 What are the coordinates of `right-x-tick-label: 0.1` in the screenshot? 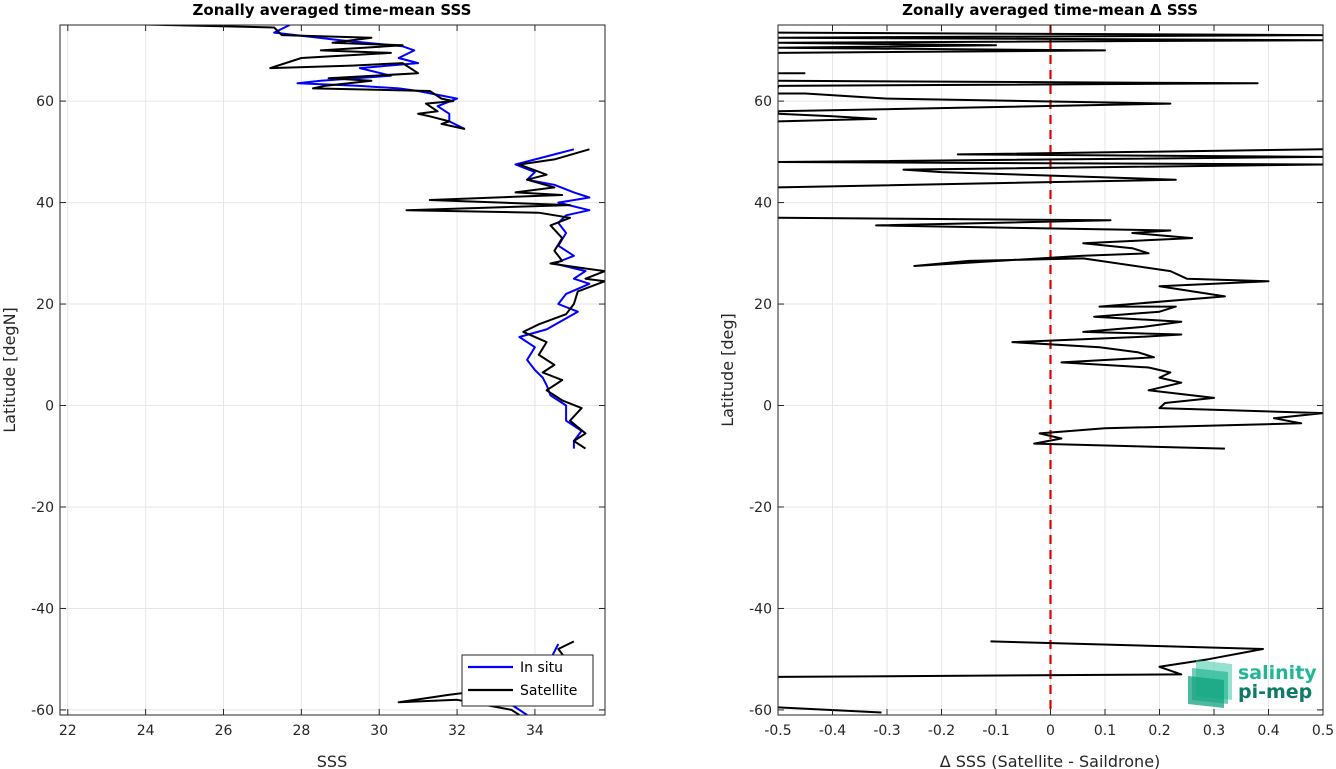 It's located at (1105, 731).